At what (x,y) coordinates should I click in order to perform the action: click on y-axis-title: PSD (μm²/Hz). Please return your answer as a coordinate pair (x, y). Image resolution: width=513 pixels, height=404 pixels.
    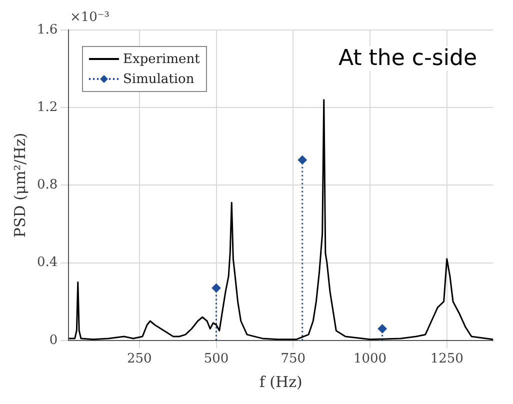
    Looking at the image, I should click on (19, 185).